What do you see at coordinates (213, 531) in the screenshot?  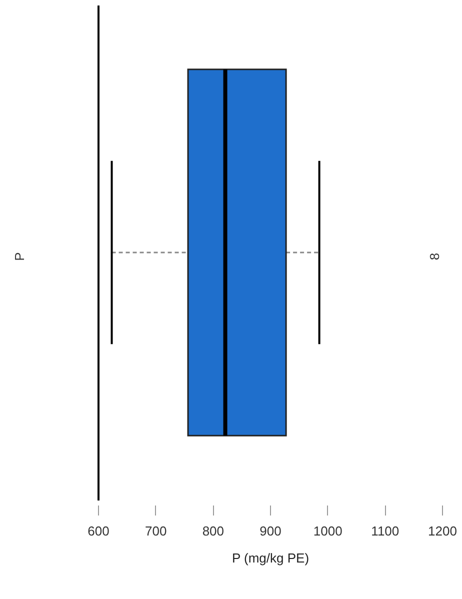 I see `x-tick-label: 800` at bounding box center [213, 531].